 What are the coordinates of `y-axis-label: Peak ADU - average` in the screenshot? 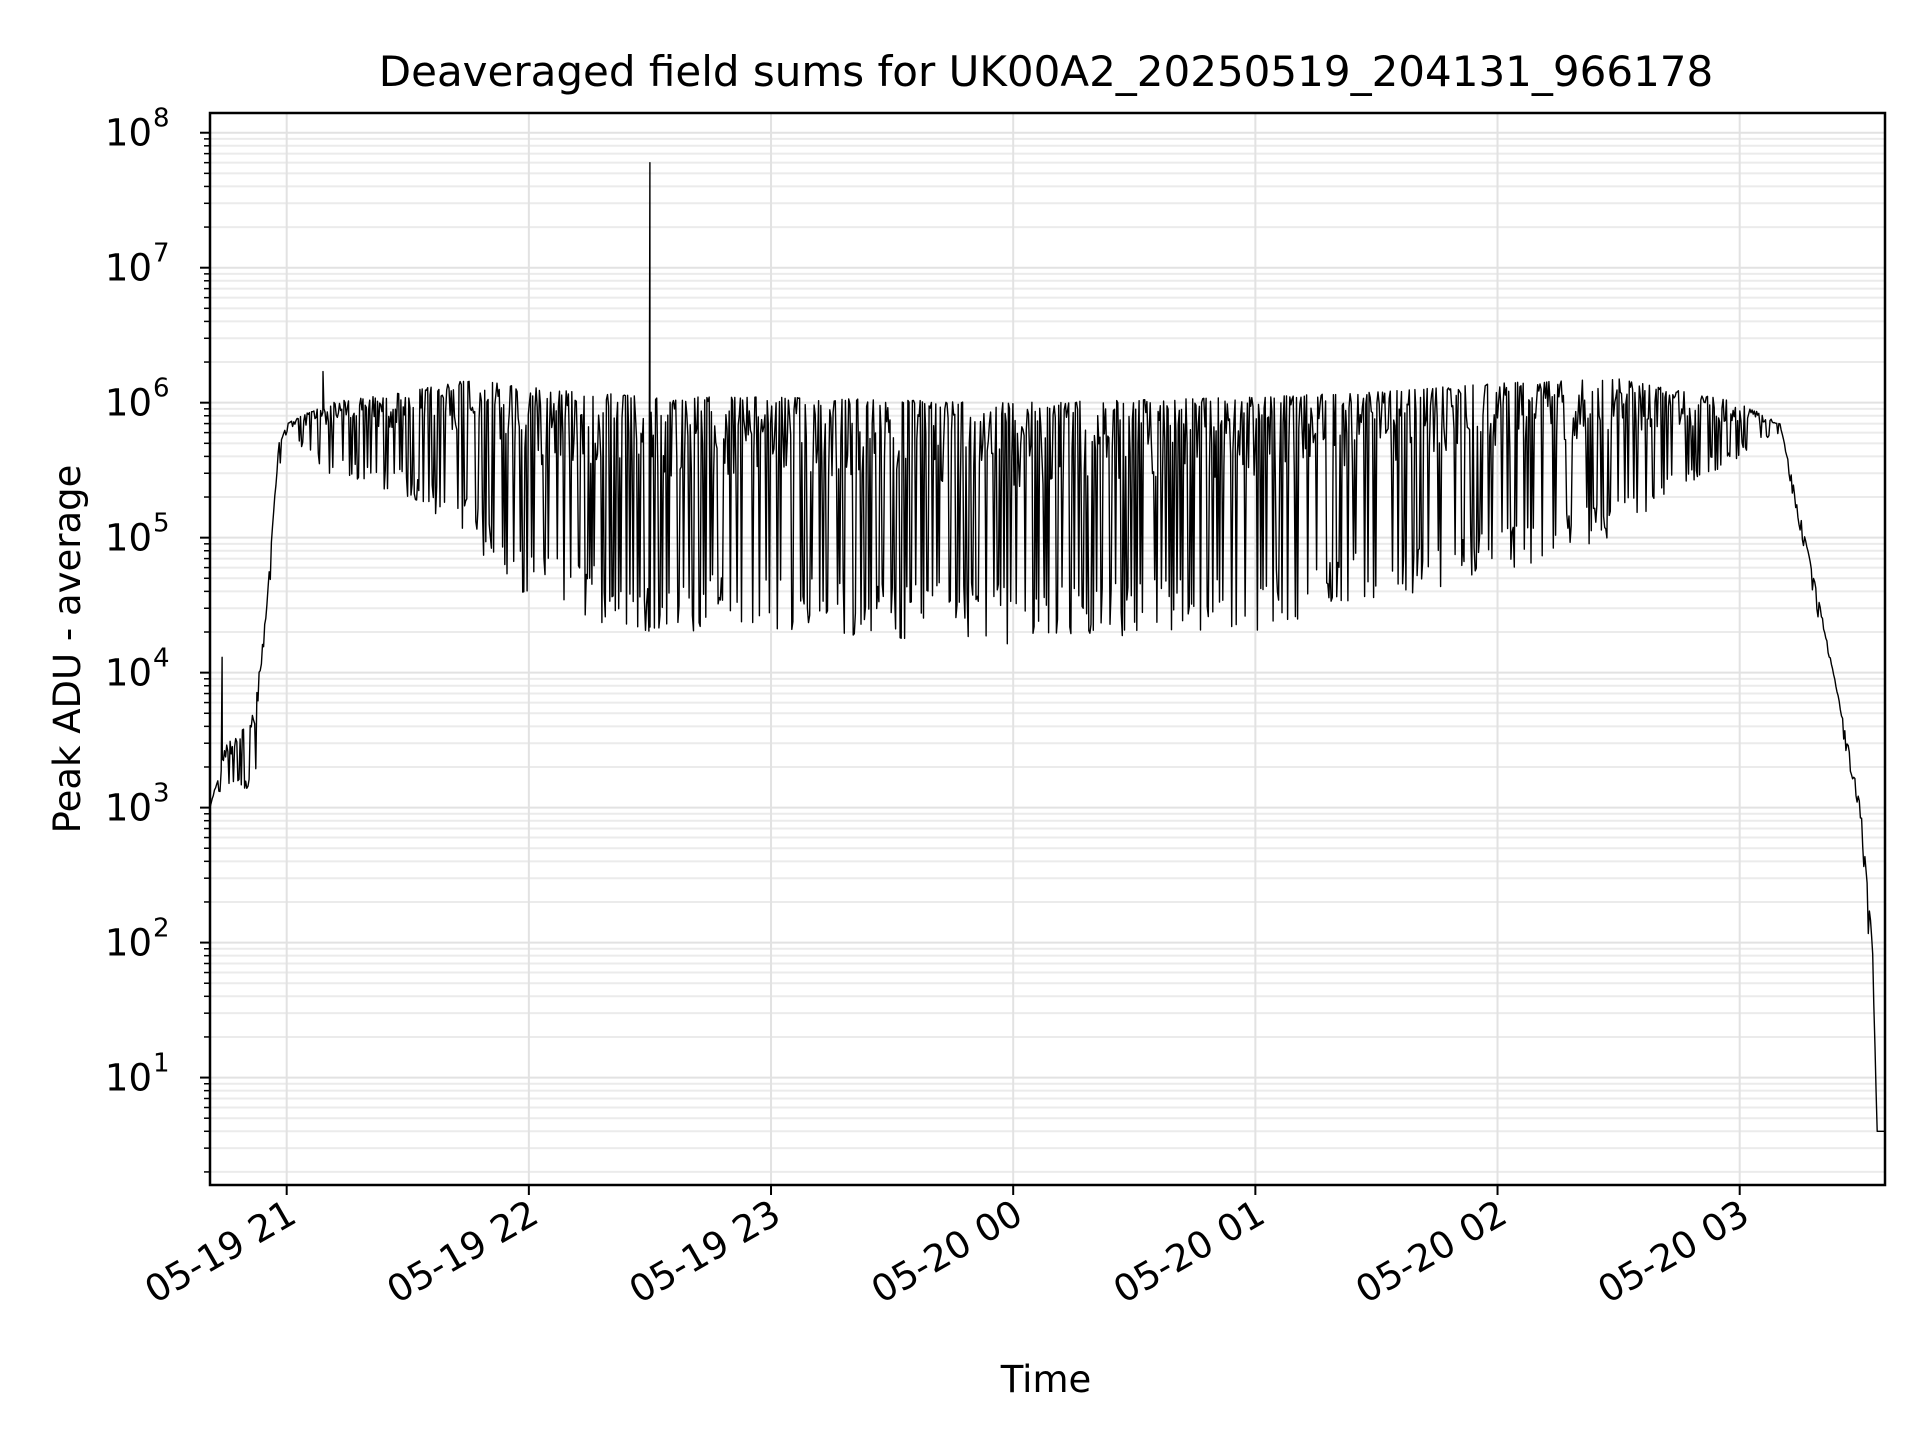 It's located at (67, 649).